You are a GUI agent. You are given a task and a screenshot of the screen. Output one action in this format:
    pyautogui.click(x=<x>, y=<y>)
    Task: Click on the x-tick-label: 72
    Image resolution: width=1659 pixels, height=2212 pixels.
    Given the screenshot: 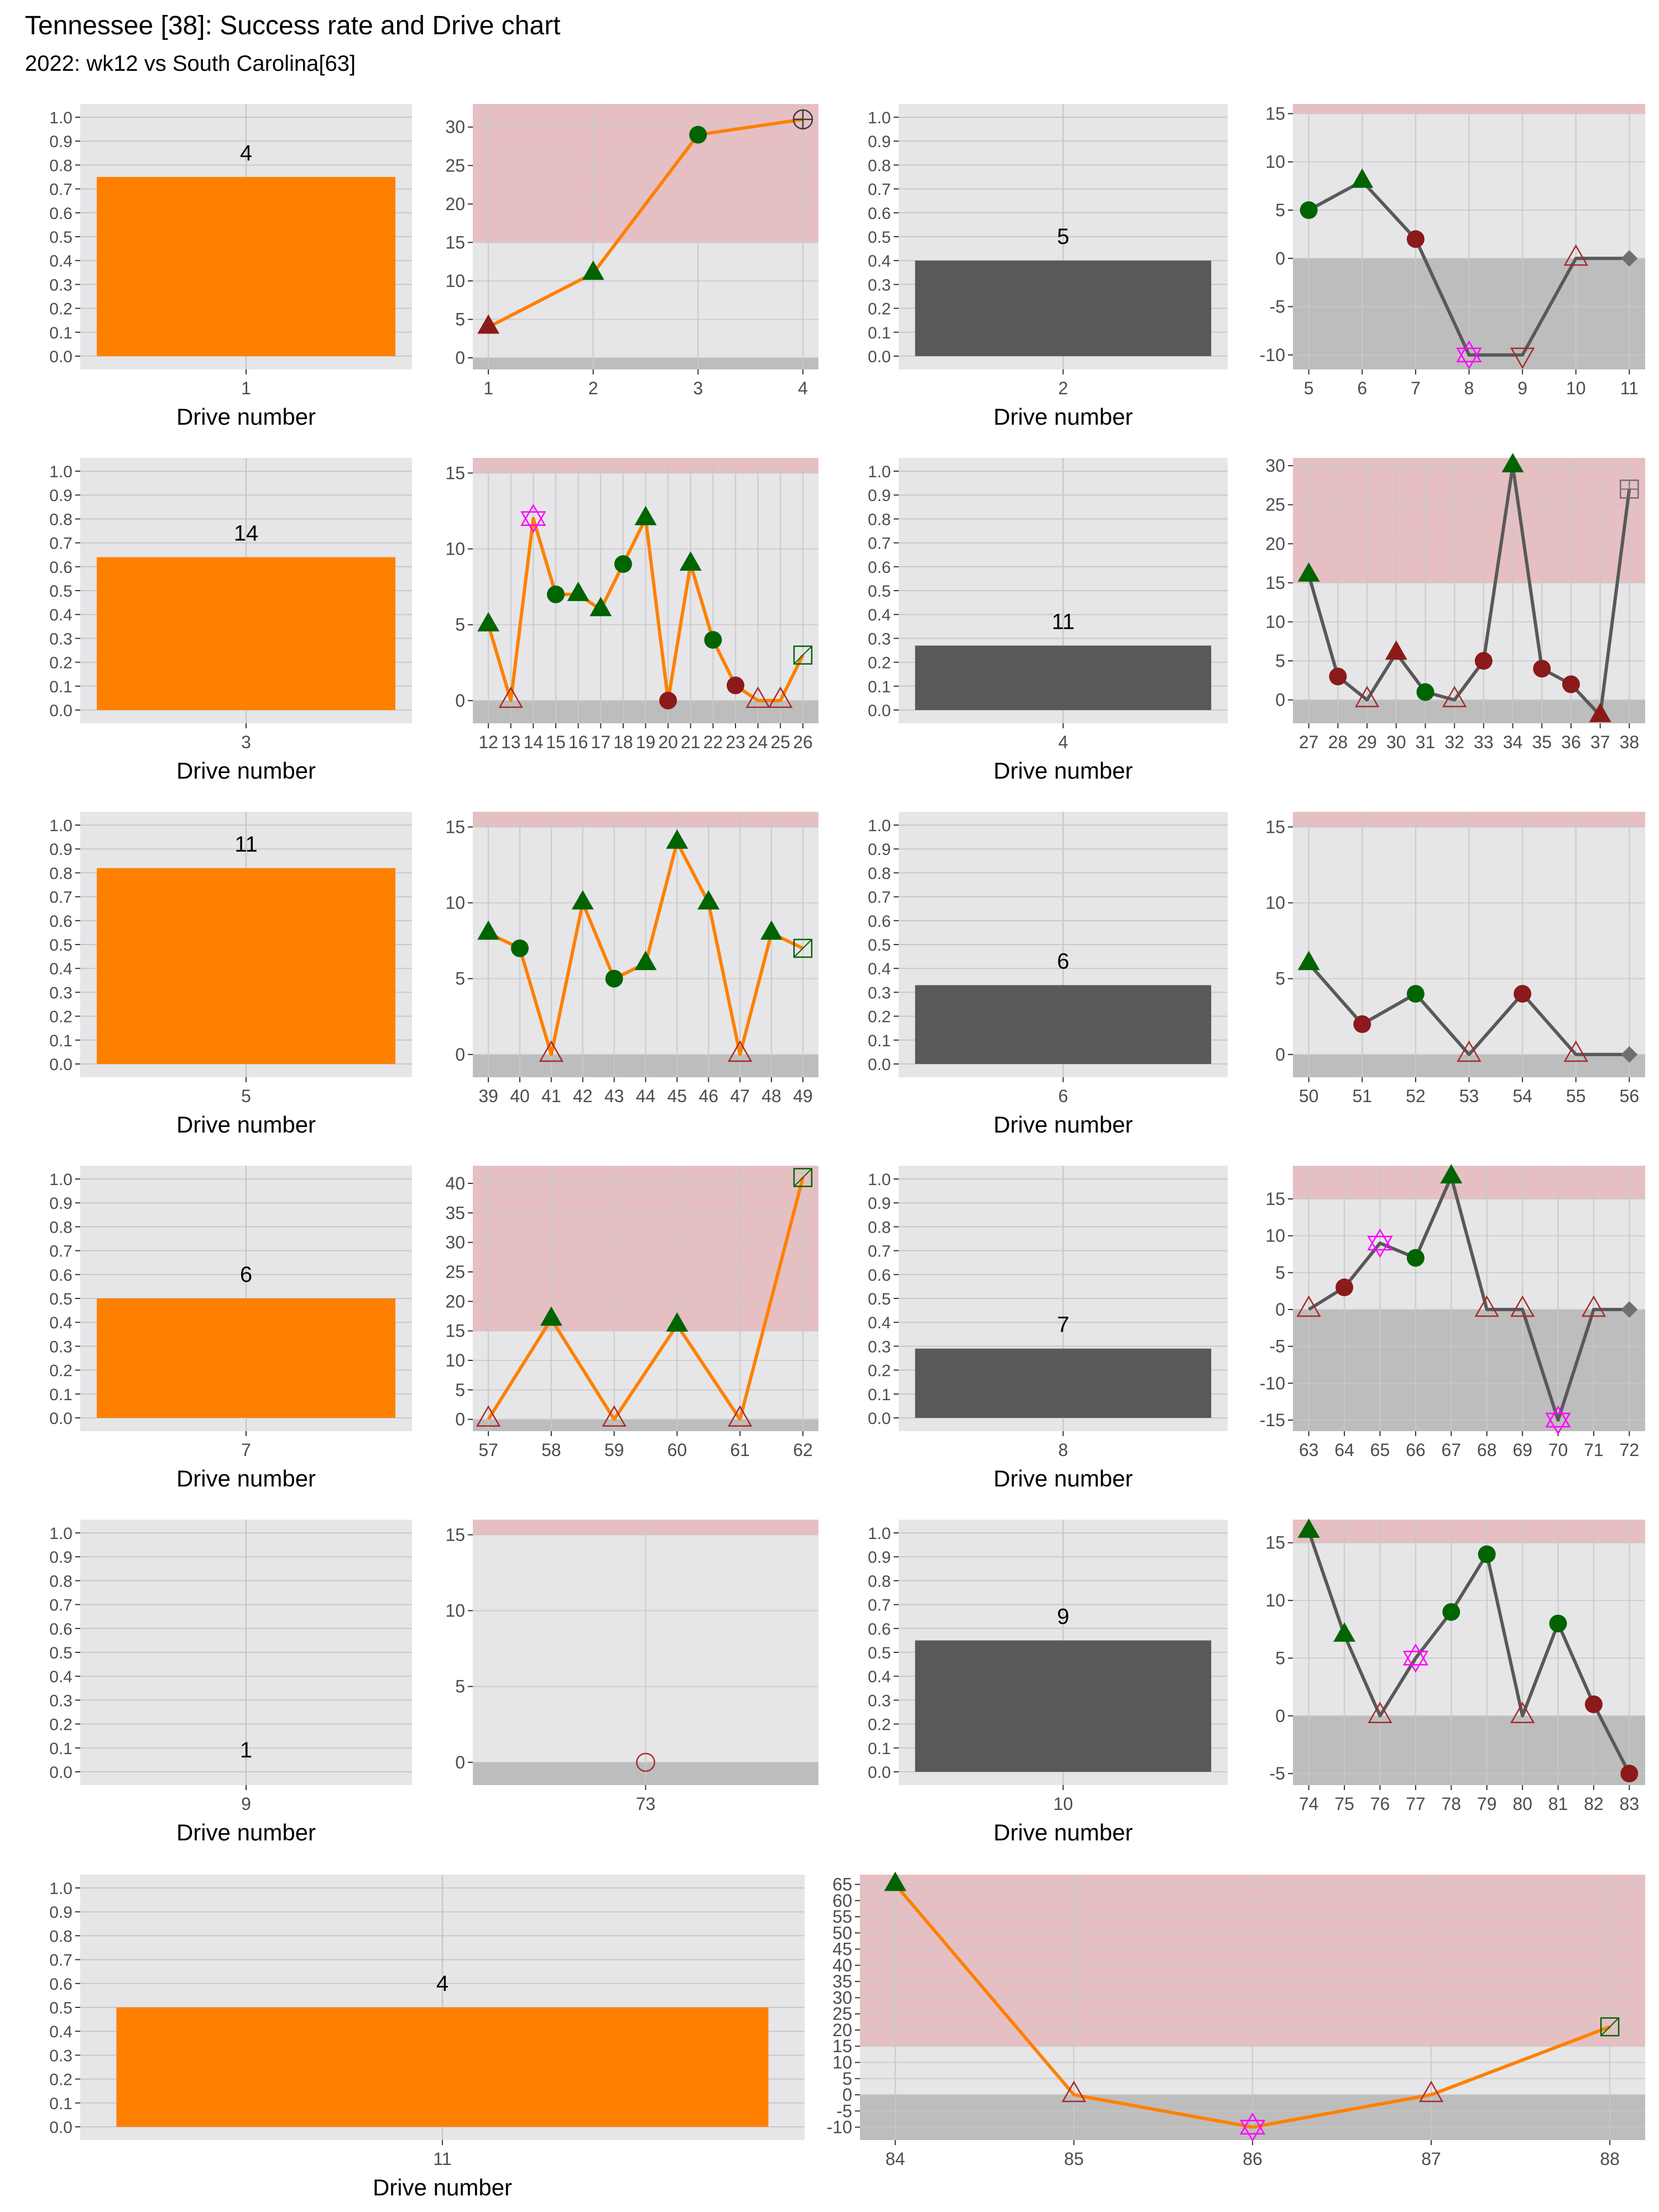 What is the action you would take?
    pyautogui.click(x=1630, y=1450)
    